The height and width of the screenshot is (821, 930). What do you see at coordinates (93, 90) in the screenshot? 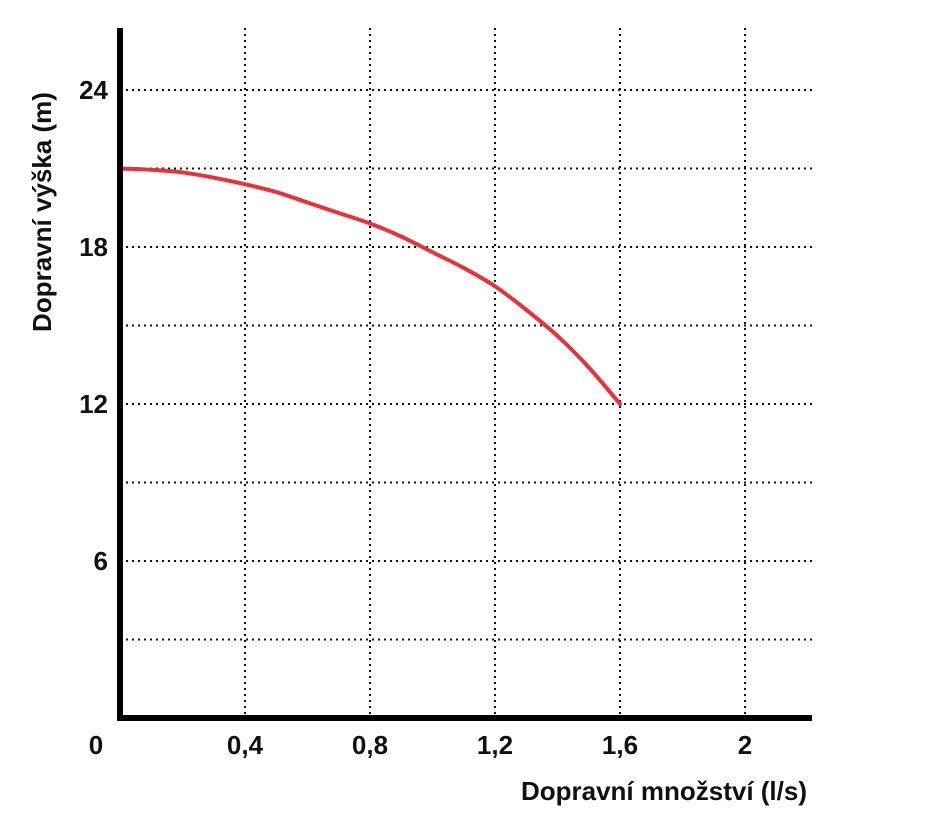
I see `y-tick-label: 24` at bounding box center [93, 90].